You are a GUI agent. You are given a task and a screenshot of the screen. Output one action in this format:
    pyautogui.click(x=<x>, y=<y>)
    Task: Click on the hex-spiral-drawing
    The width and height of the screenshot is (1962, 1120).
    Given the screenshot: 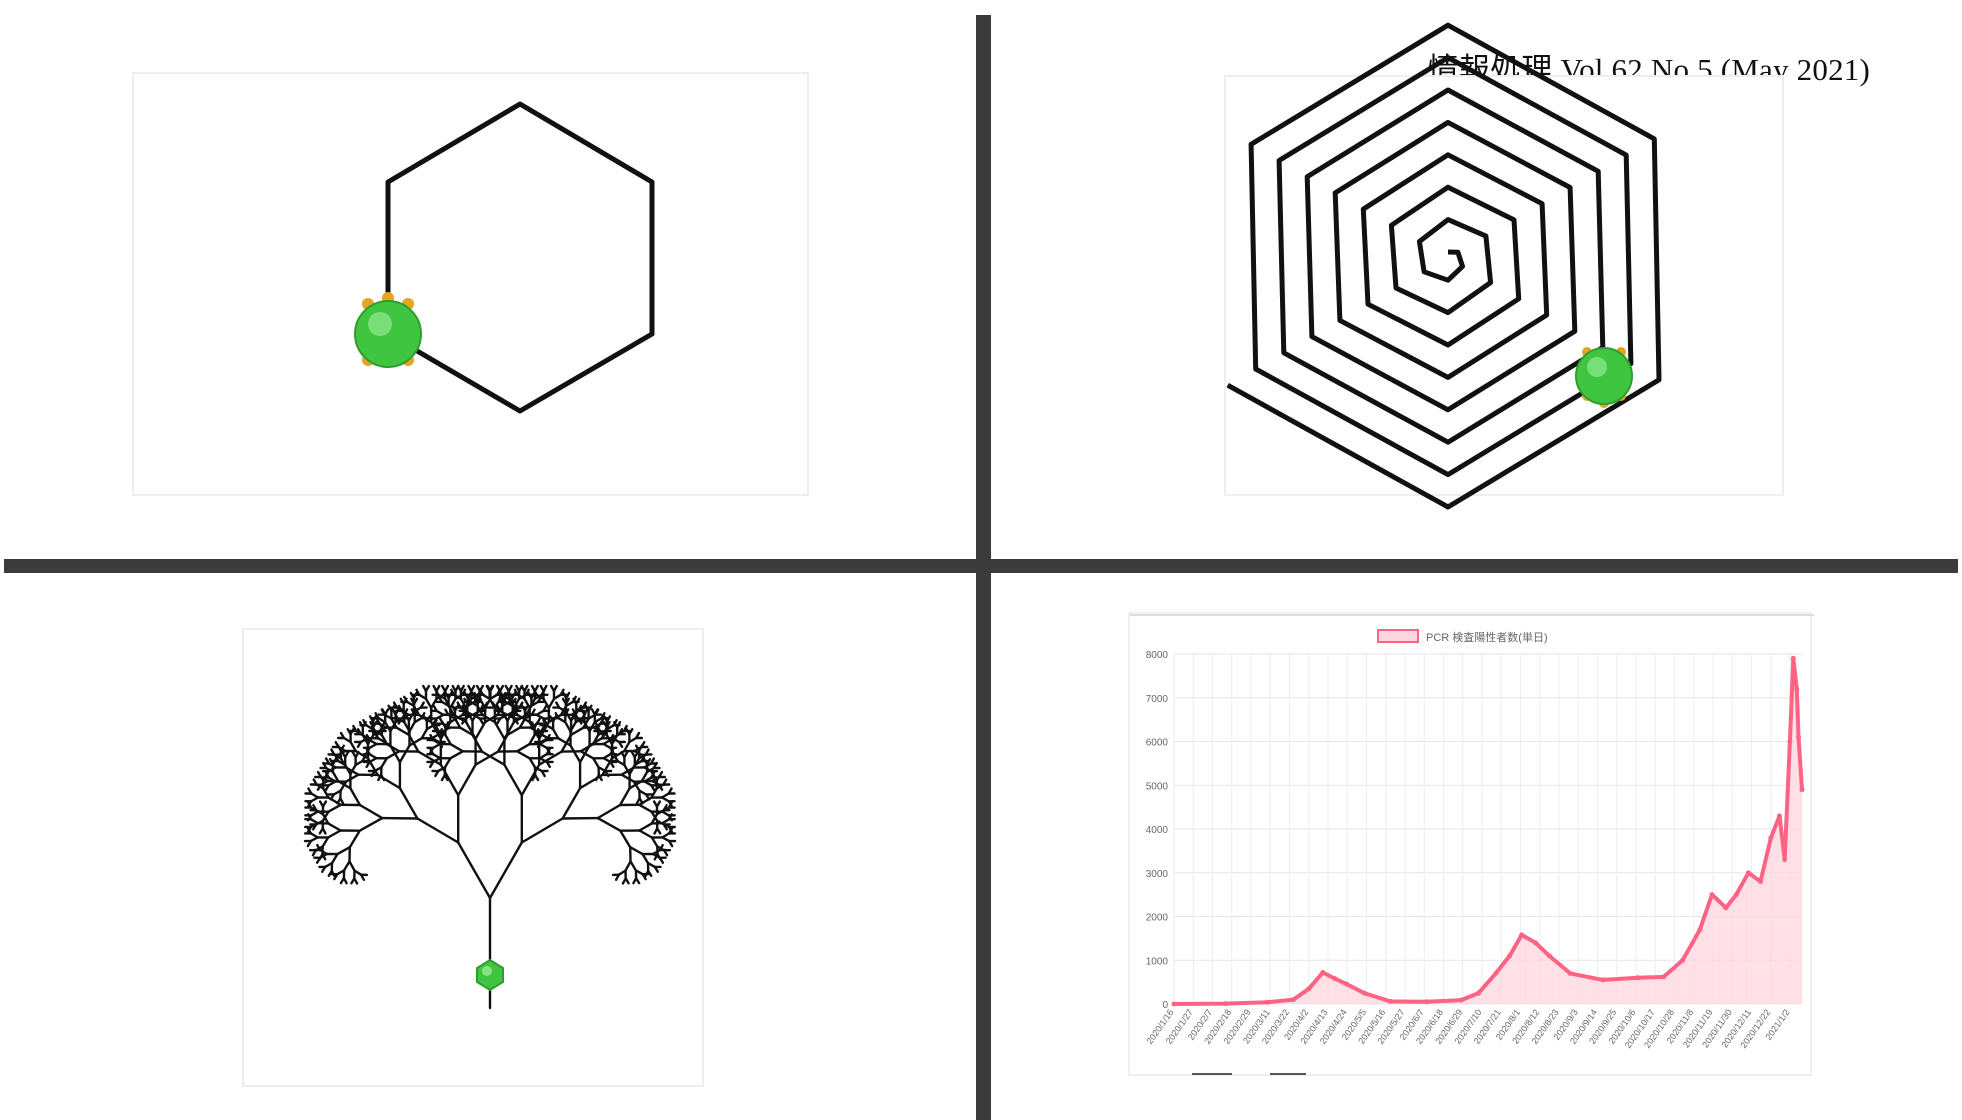 What is the action you would take?
    pyautogui.click(x=1444, y=266)
    